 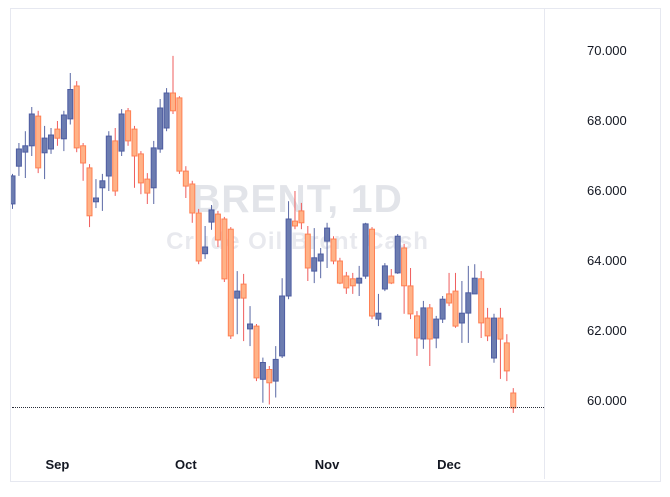 I want to click on price-axis-separator, so click(x=544, y=244).